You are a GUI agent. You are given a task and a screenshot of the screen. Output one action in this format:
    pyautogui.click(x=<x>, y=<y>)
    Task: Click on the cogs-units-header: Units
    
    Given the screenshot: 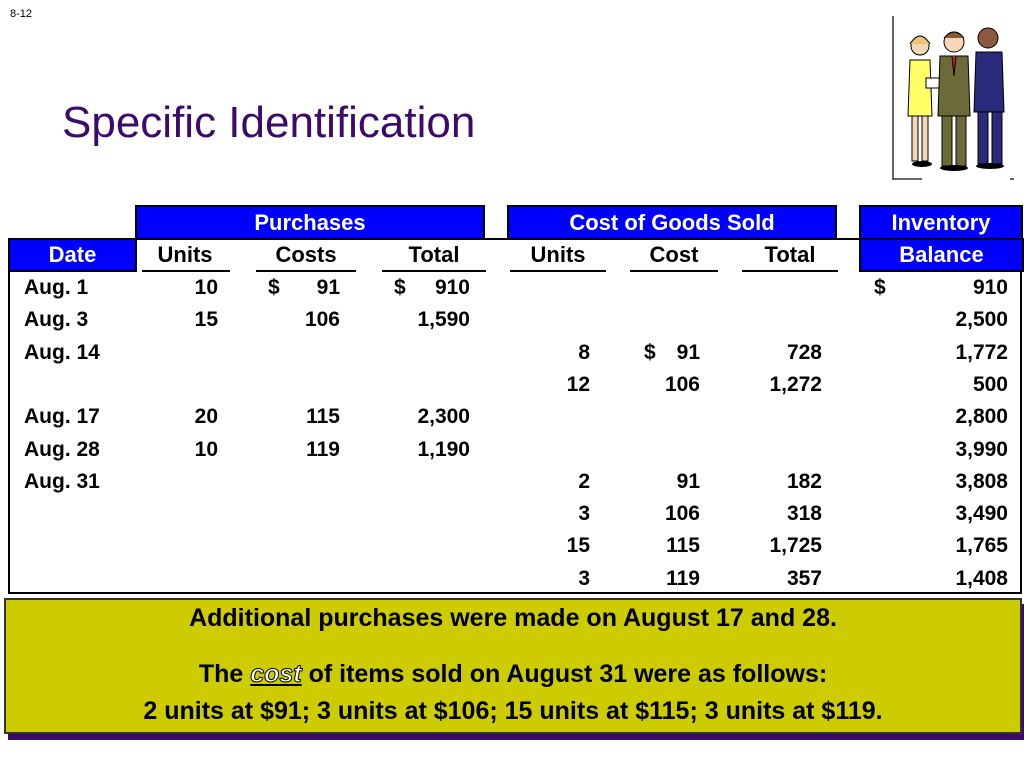 What is the action you would take?
    pyautogui.click(x=558, y=254)
    